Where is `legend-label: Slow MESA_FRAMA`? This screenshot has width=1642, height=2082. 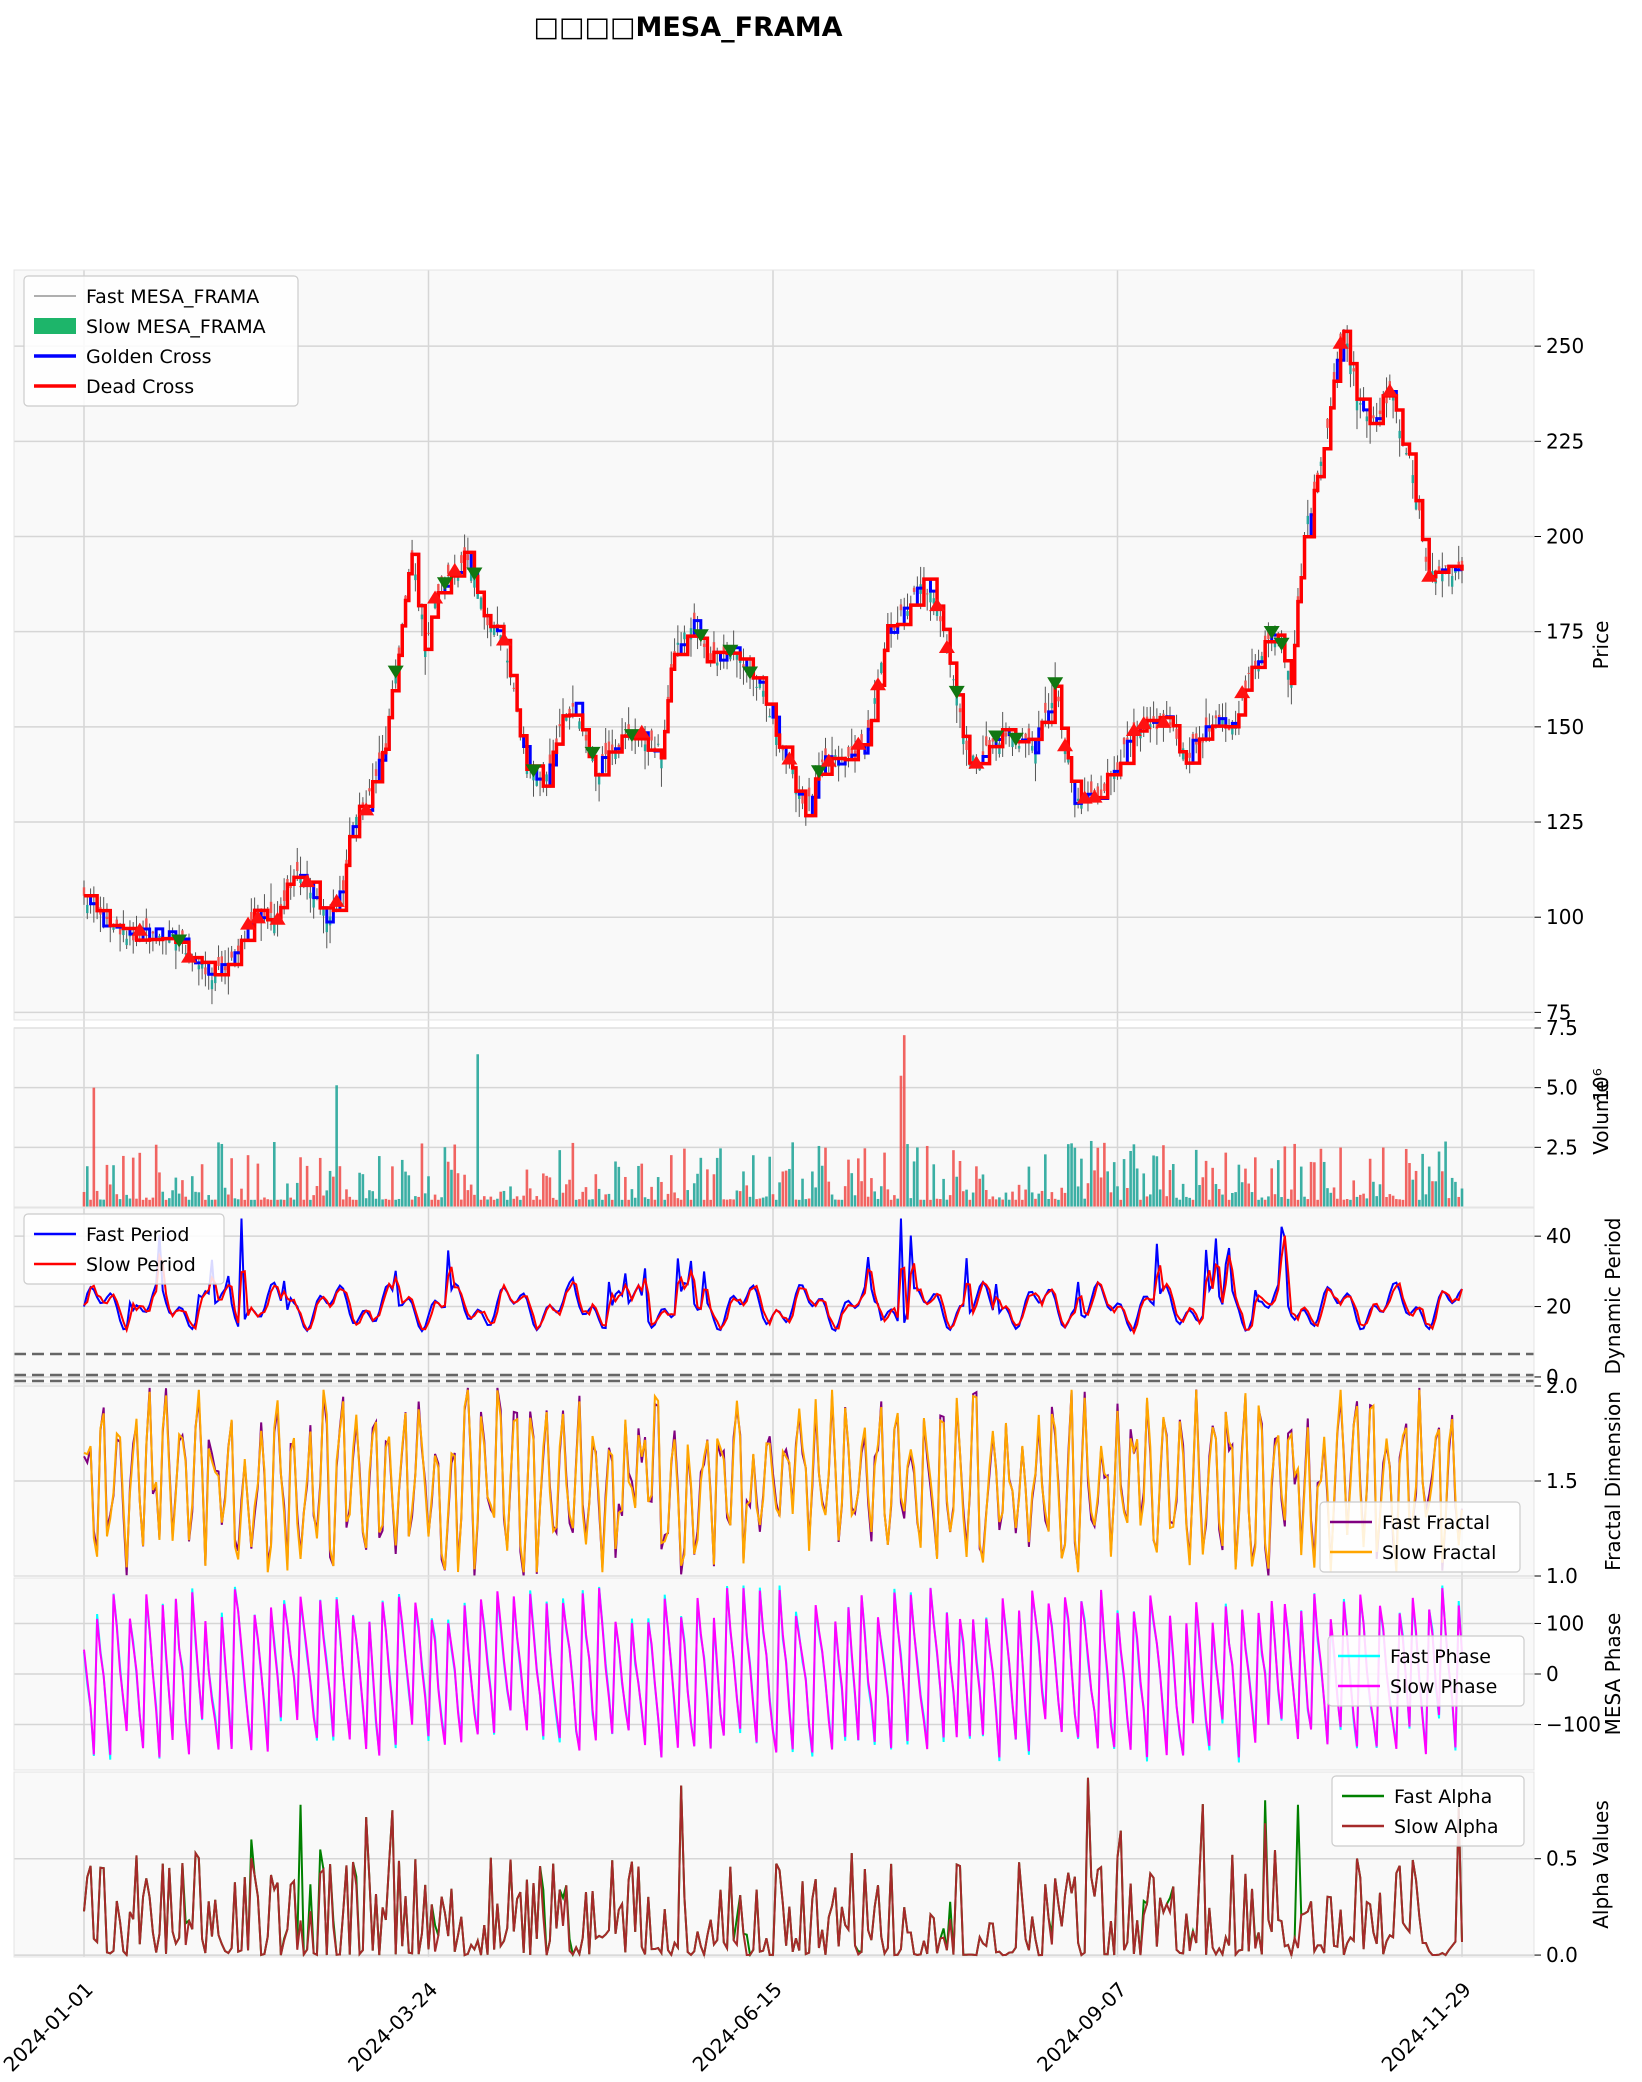
legend-label: Slow MESA_FRAMA is located at coordinates (176, 327).